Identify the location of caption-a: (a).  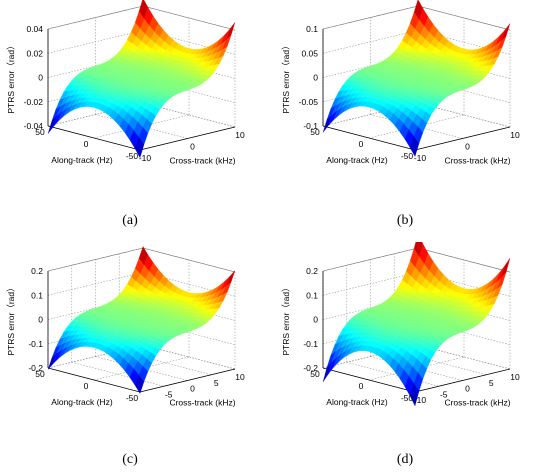
(130, 220).